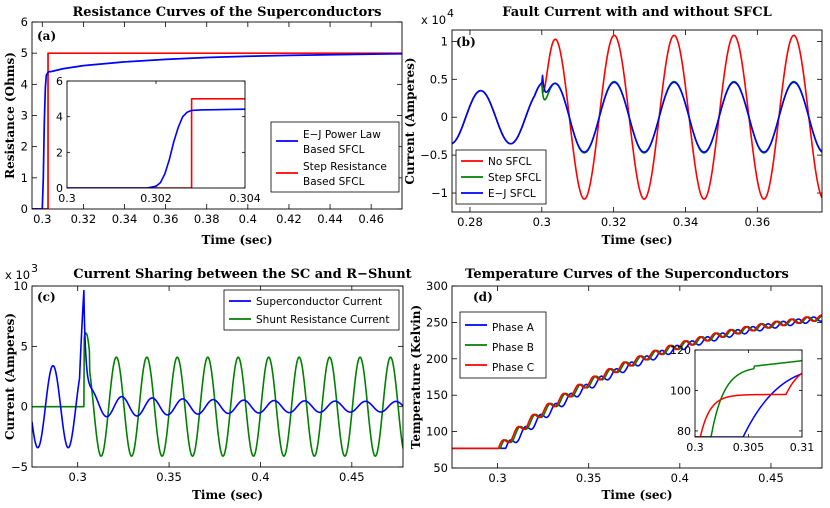 This screenshot has width=830, height=508. Describe the element at coordinates (156, 148) in the screenshot. I see `panel-a-inset-series-line` at that location.